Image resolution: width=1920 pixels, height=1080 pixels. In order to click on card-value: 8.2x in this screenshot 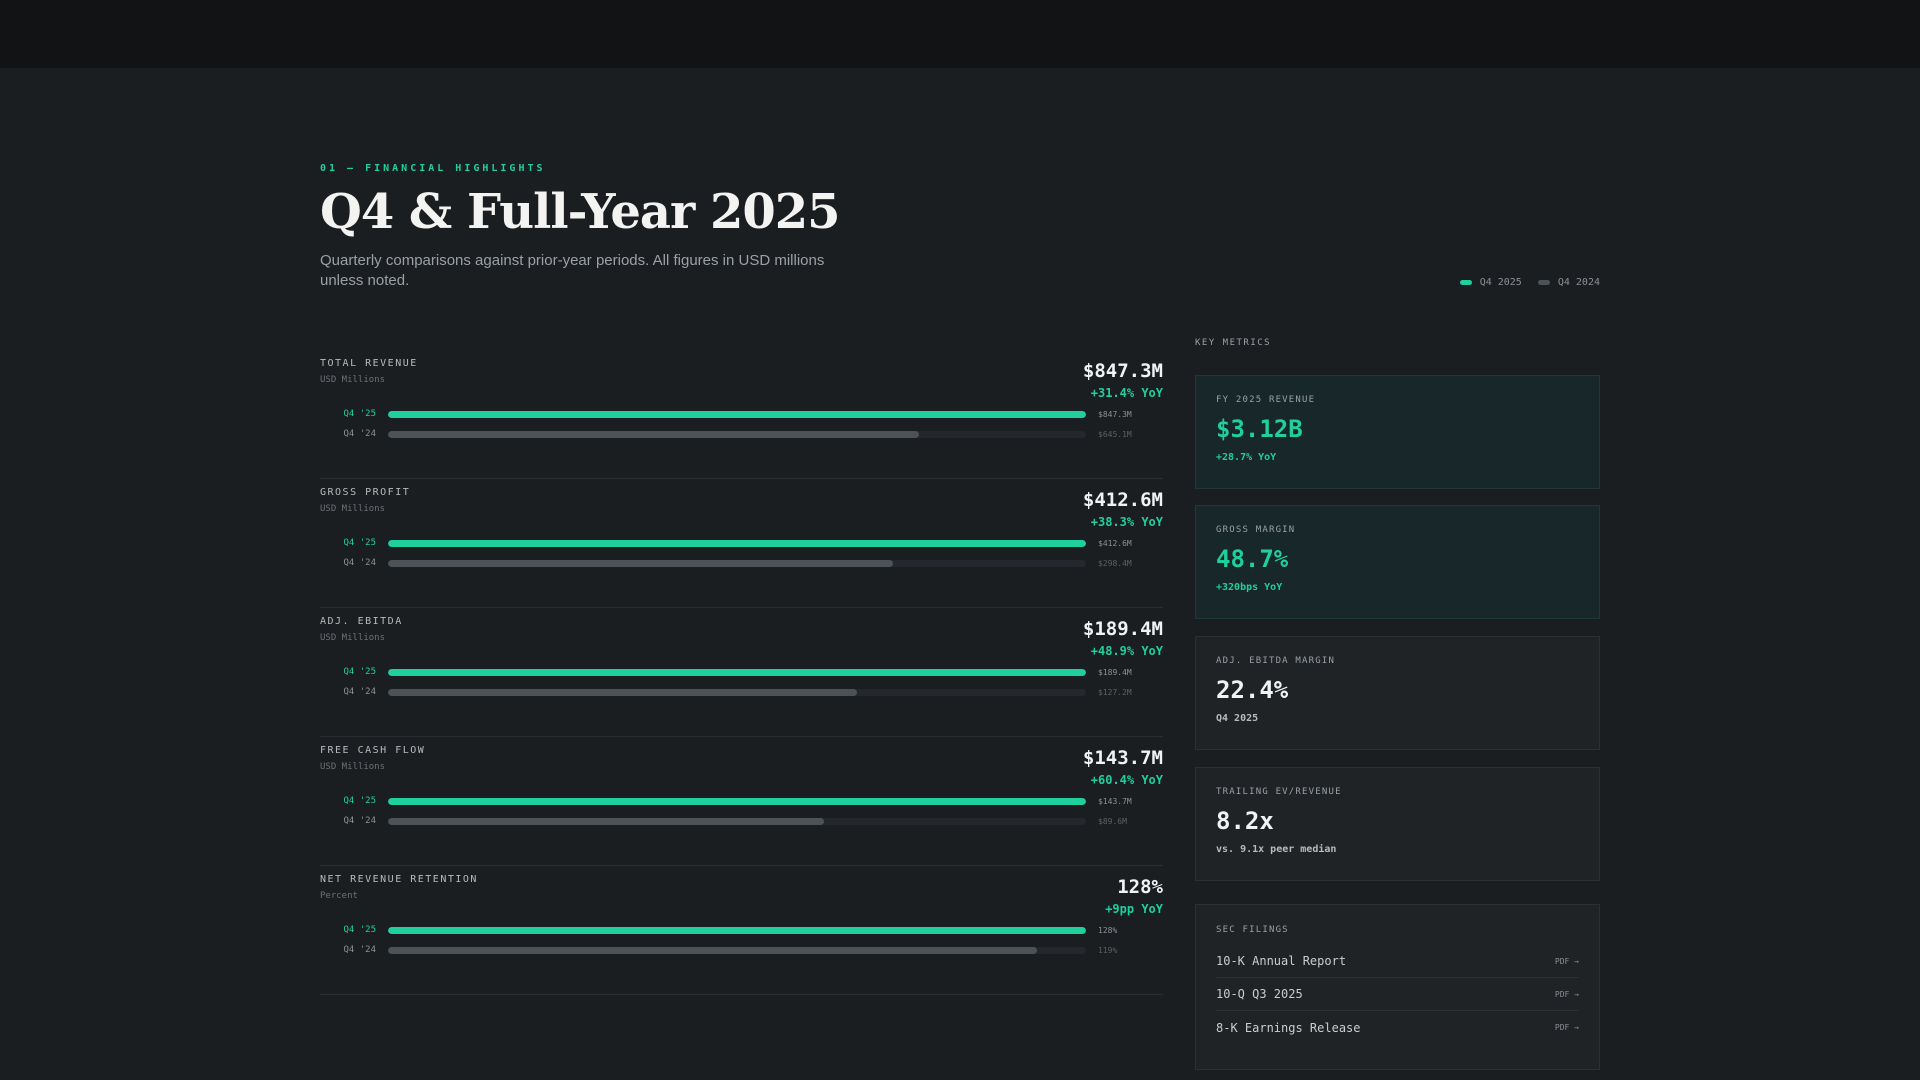, I will do `click(1245, 821)`.